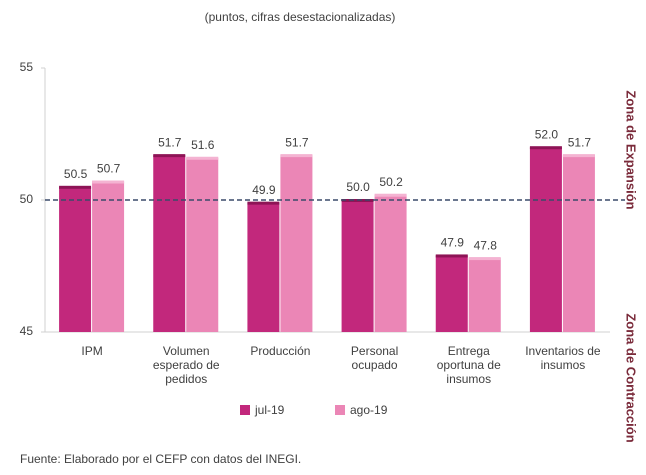 This screenshot has height=475, width=646. Describe the element at coordinates (300, 17) in the screenshot. I see `chart-subtitle: (puntos, cifras desestacionalizadas)` at that location.